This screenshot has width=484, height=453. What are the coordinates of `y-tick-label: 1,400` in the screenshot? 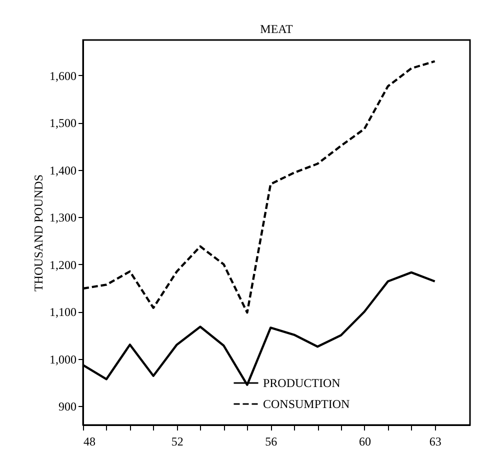 It's located at (63, 170).